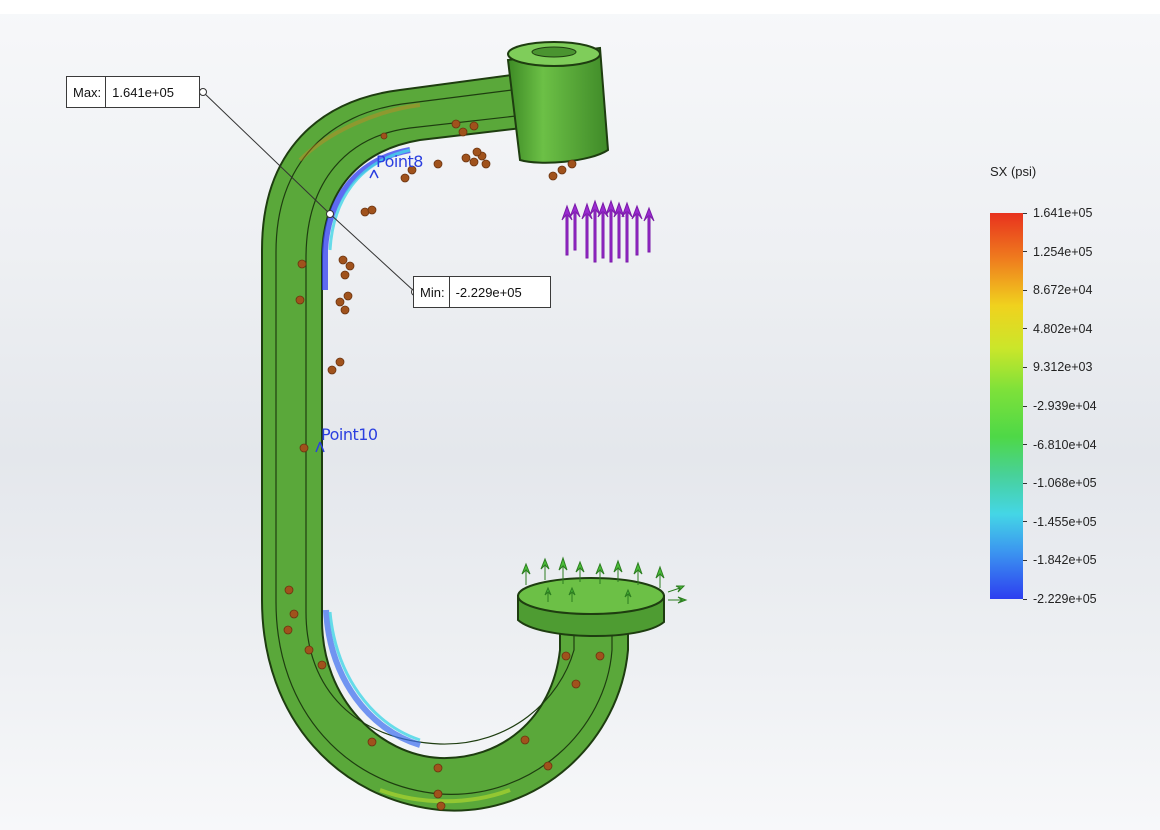 Image resolution: width=1160 pixels, height=830 pixels. I want to click on legend-tick-label: 1.254e+05, so click(1063, 251).